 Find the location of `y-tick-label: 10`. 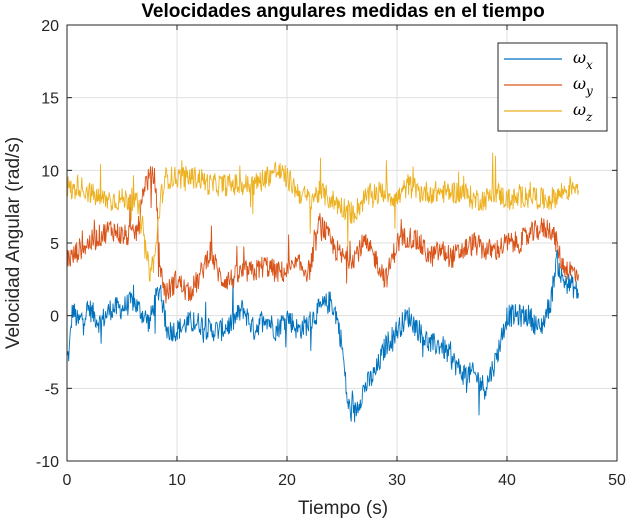

y-tick-label: 10 is located at coordinates (50, 171).